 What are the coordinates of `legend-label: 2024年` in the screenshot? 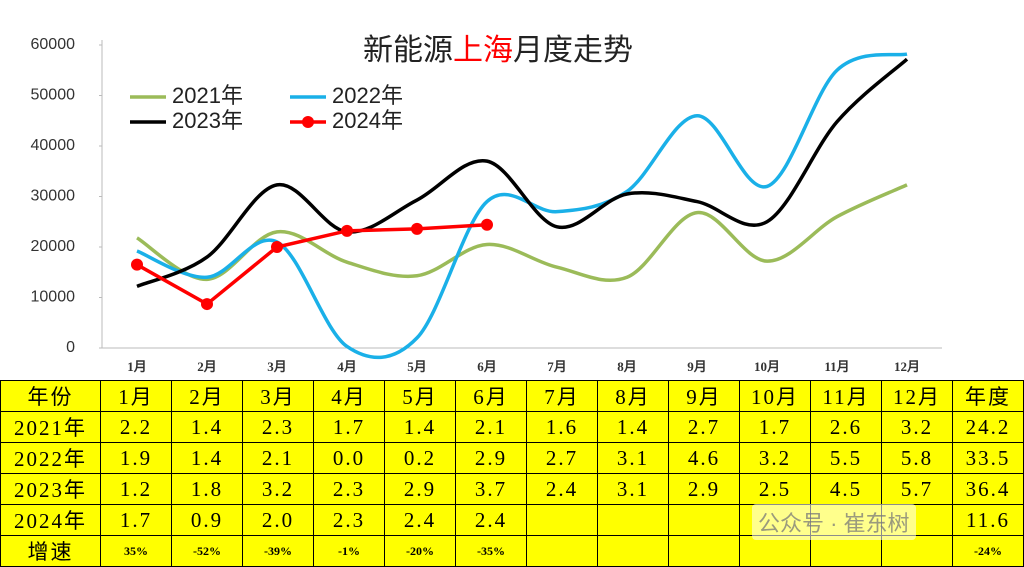 It's located at (367, 120).